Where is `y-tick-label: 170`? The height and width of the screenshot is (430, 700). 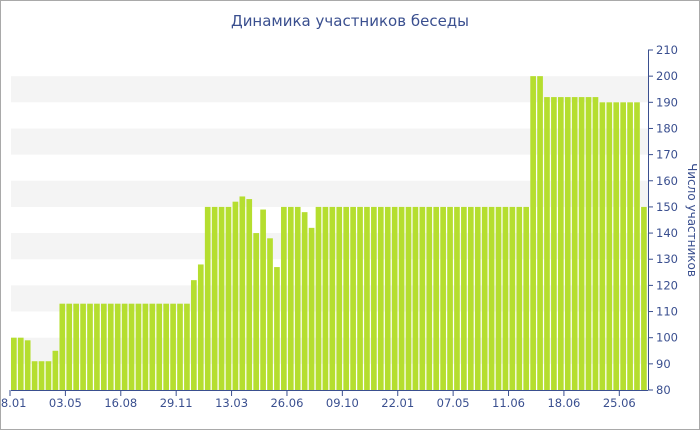
y-tick-label: 170 is located at coordinates (667, 155).